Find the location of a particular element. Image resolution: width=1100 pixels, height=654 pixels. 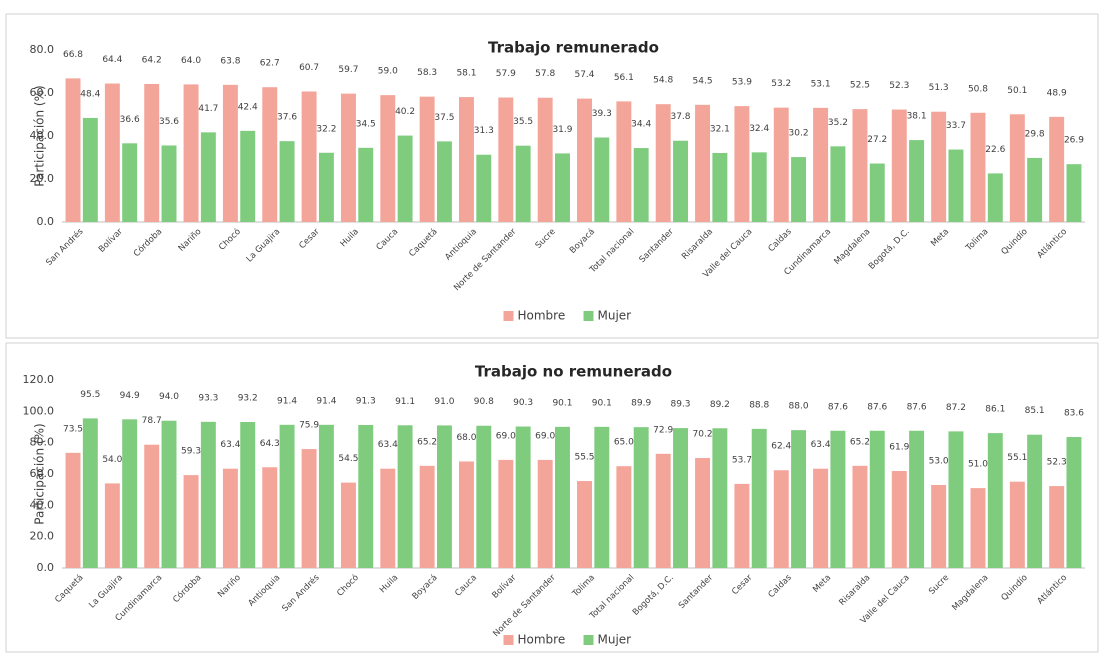

y-tick-label: 80.0 is located at coordinates (42, 442).